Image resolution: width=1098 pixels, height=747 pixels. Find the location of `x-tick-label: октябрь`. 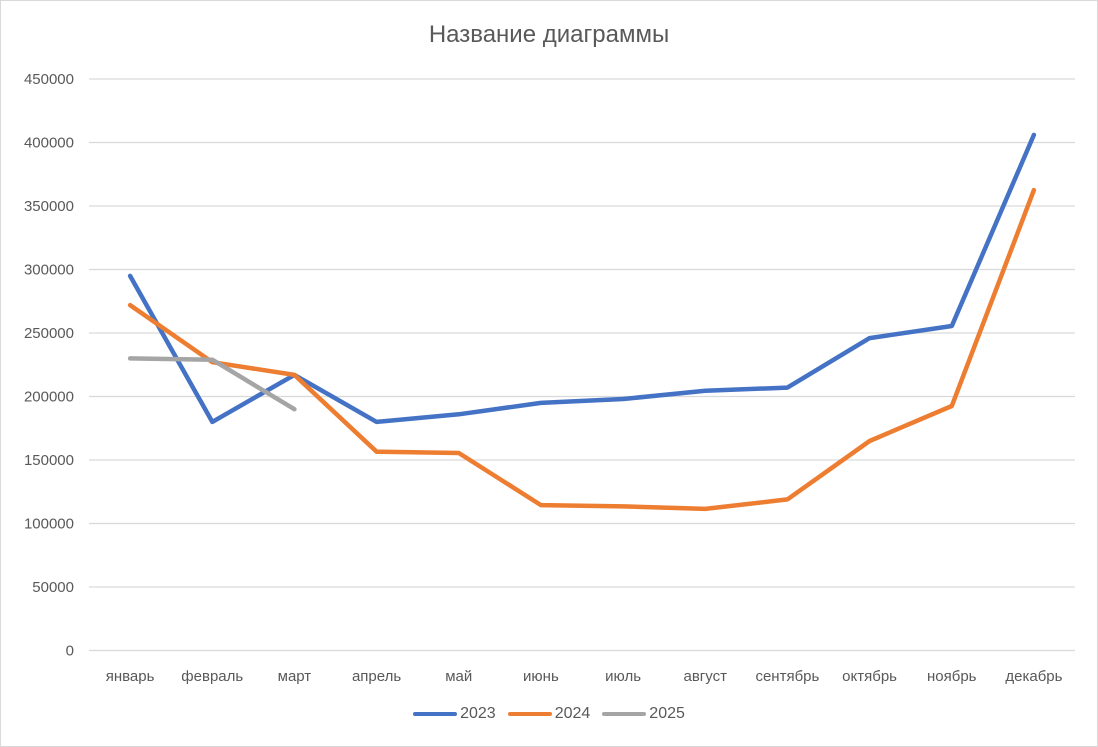

x-tick-label: октябрь is located at coordinates (869, 676).